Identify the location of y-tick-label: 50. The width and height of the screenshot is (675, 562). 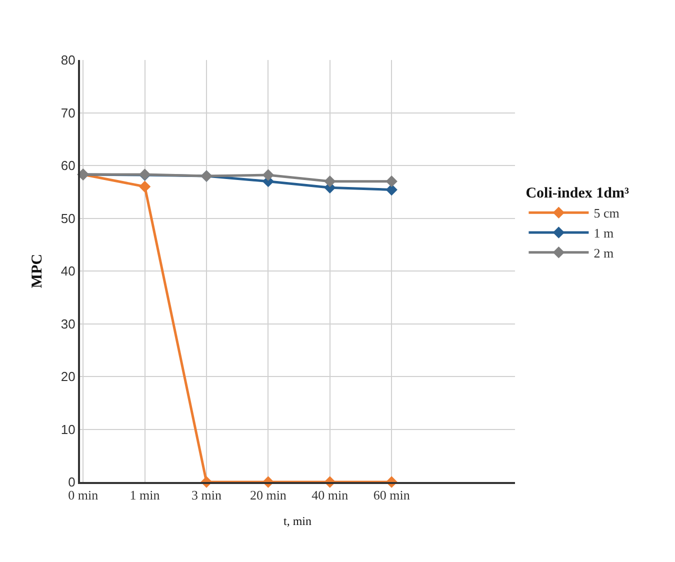
(68, 218).